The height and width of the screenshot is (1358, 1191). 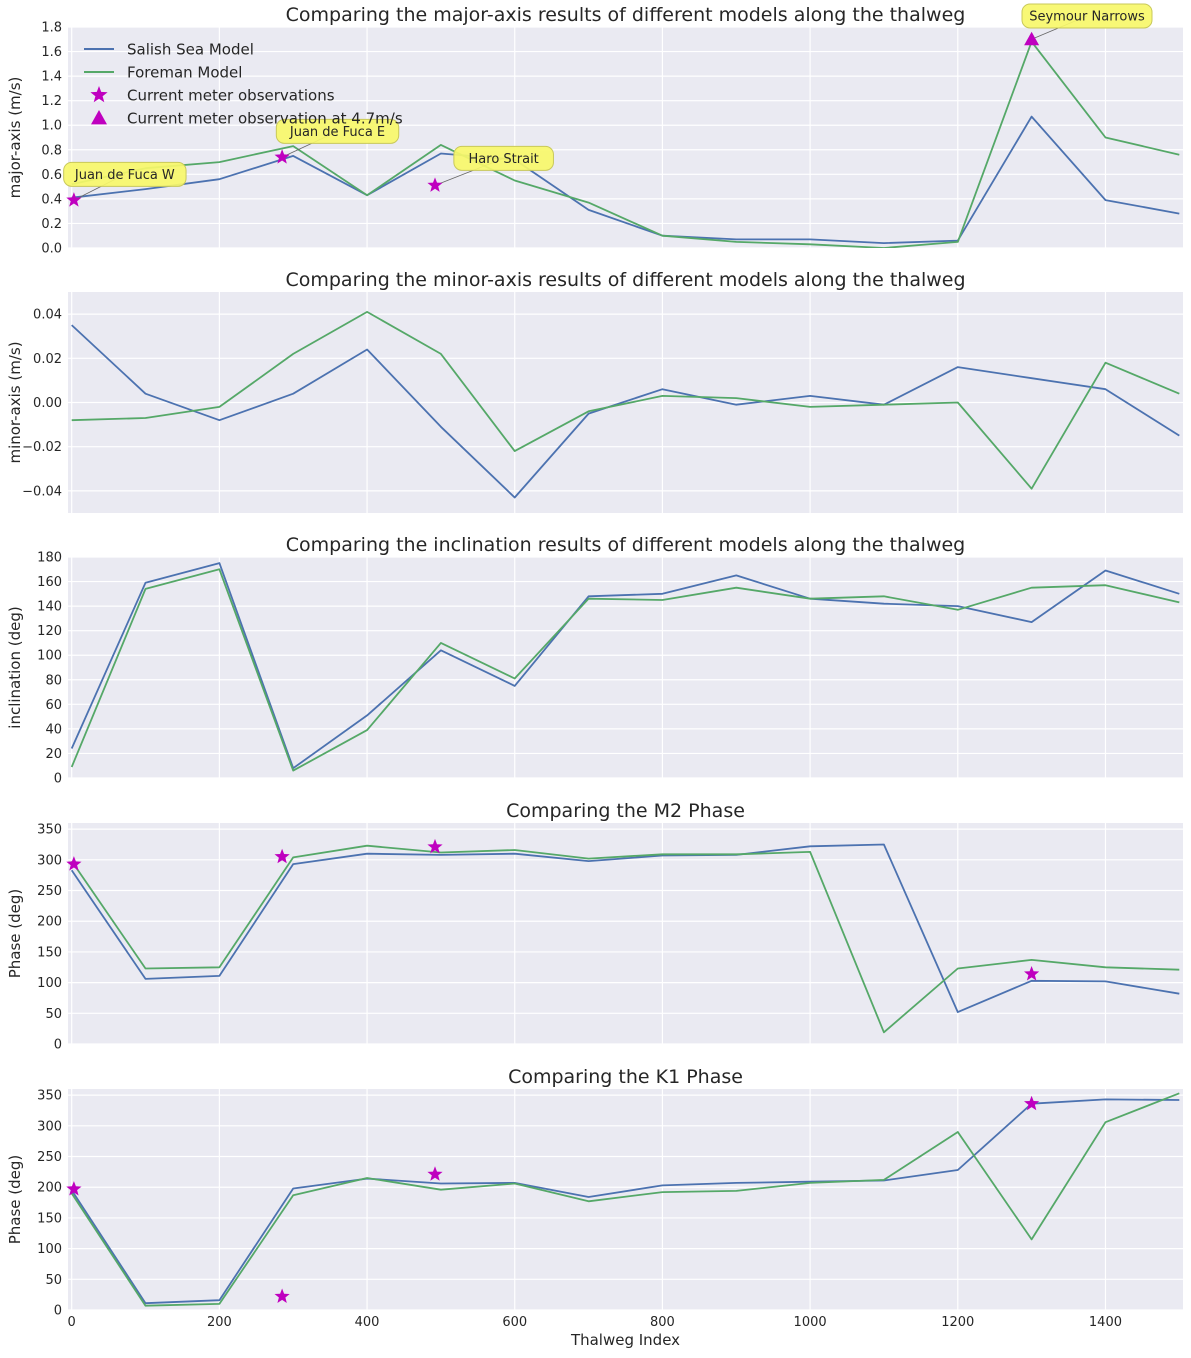 What do you see at coordinates (51, 224) in the screenshot?
I see `y-tick-label: 0.2` at bounding box center [51, 224].